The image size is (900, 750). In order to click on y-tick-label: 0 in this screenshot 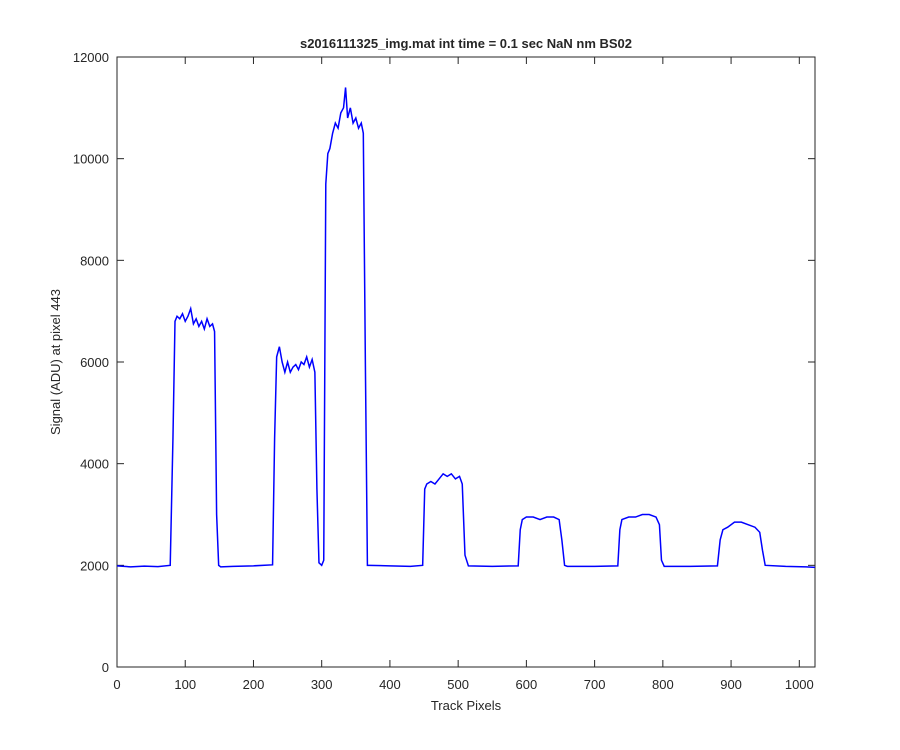, I will do `click(105, 667)`.